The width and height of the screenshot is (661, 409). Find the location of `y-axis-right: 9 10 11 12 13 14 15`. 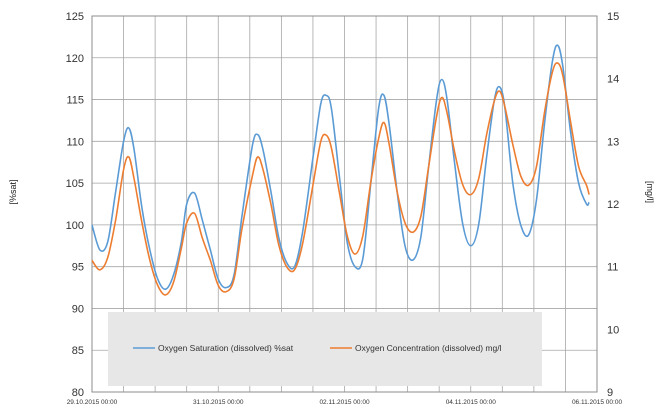

y-axis-right: 9 10 11 12 13 14 15 is located at coordinates (613, 205).